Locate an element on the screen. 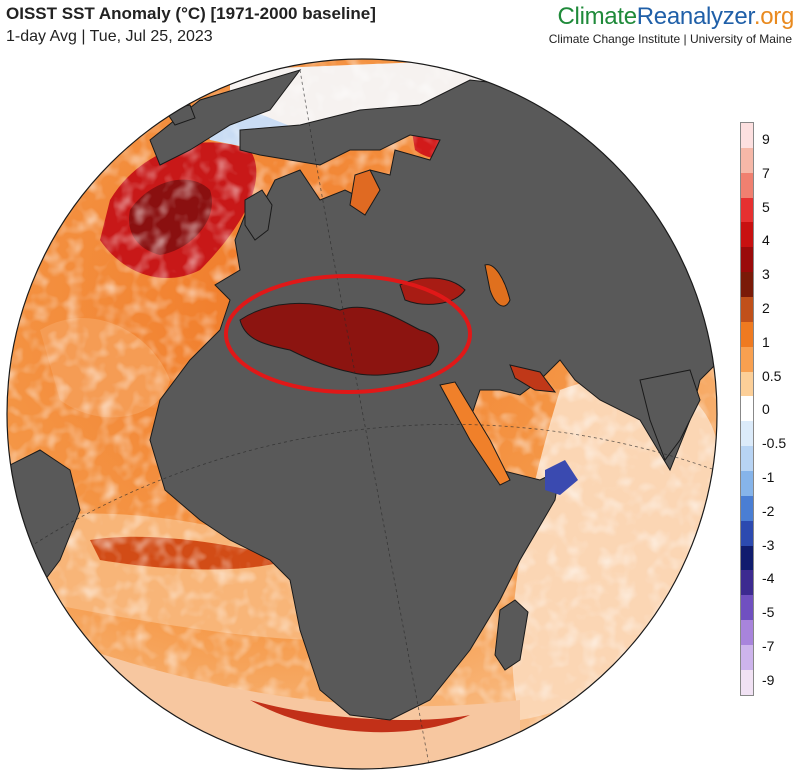 The width and height of the screenshot is (800, 779). colorbar-tick-label: 0 is located at coordinates (766, 409).